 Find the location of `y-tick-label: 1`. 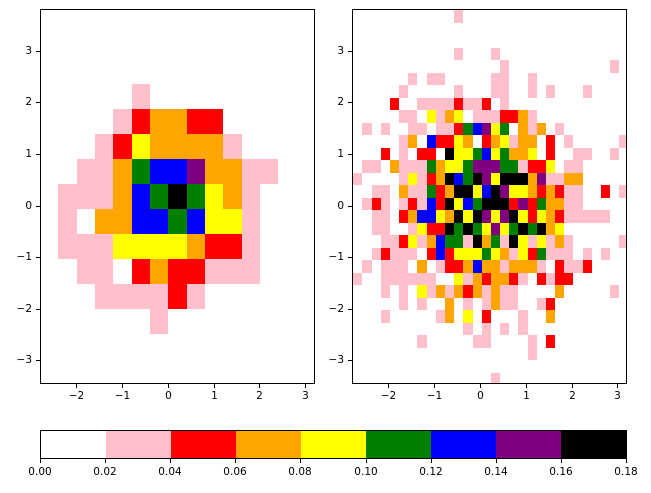

y-tick-label: 1 is located at coordinates (28, 154).